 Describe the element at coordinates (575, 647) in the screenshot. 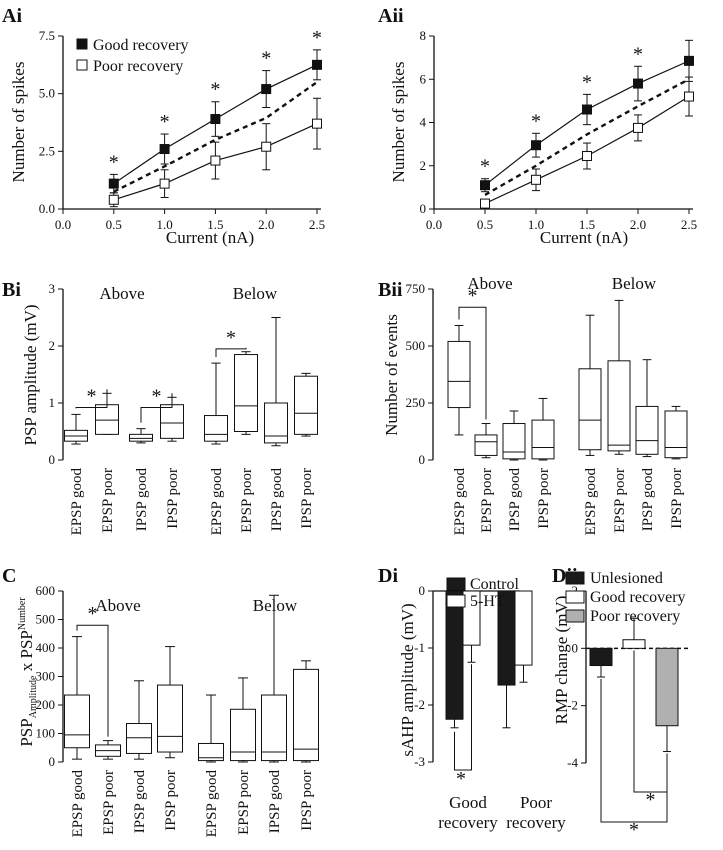

I see `dii-y-tick-label: 0` at that location.